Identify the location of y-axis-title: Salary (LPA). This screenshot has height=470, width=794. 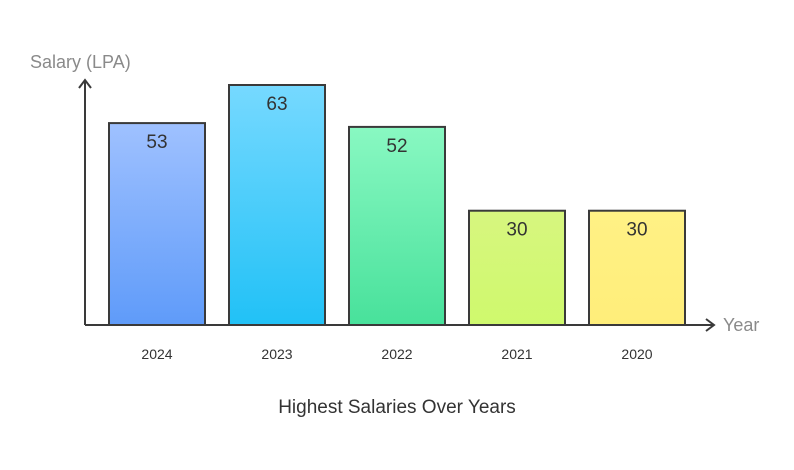
(80, 62).